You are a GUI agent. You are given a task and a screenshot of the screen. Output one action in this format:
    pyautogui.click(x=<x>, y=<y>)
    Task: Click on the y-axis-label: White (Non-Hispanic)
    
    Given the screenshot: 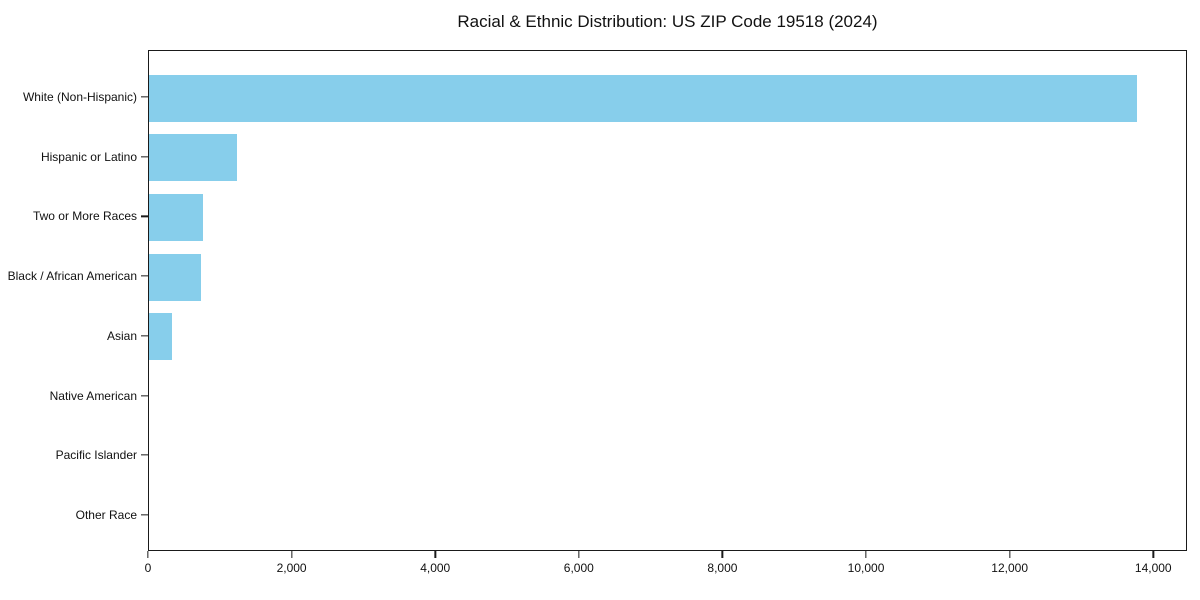 What is the action you would take?
    pyautogui.click(x=79, y=97)
    